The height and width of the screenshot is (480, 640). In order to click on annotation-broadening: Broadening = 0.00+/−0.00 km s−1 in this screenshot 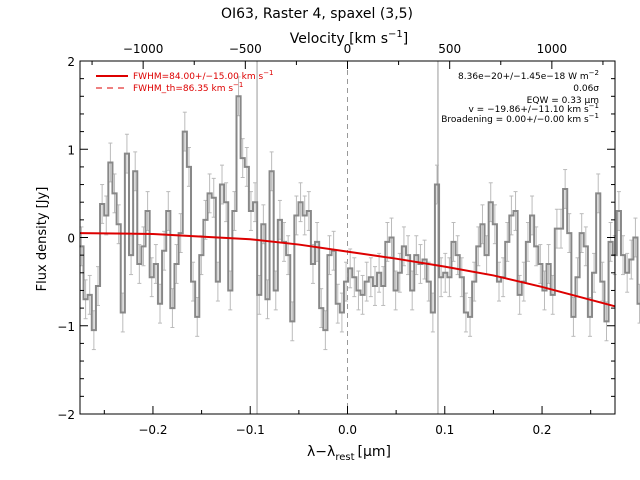, I will do `click(520, 118)`.